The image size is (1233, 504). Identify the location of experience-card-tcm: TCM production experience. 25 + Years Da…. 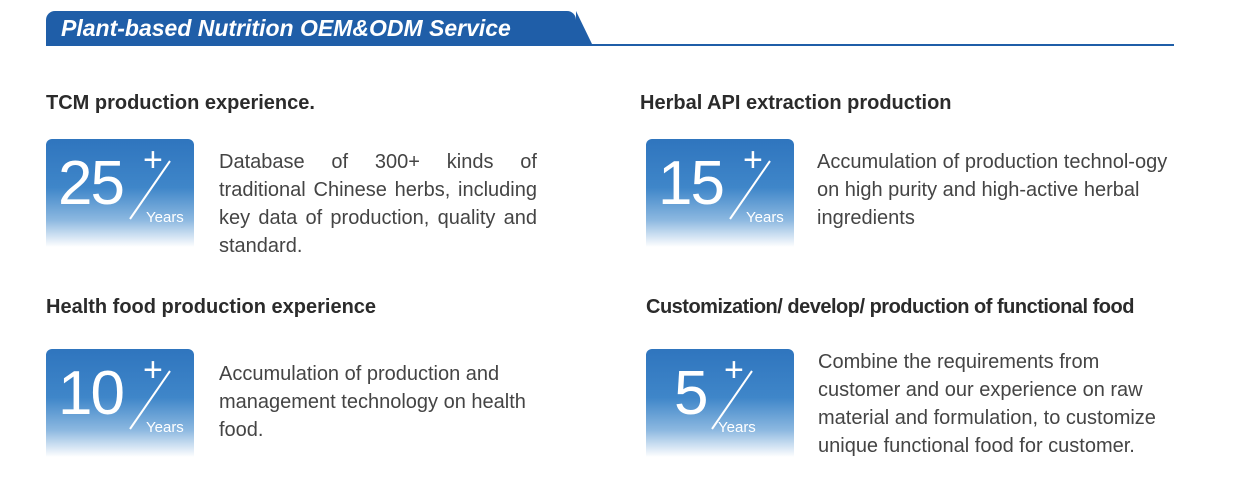
(296, 182).